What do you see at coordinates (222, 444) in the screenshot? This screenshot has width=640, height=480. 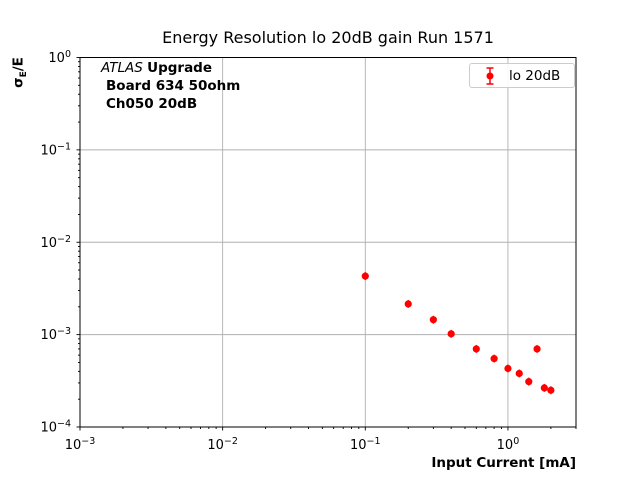 I see `x-tick-label: 10⁻²` at bounding box center [222, 444].